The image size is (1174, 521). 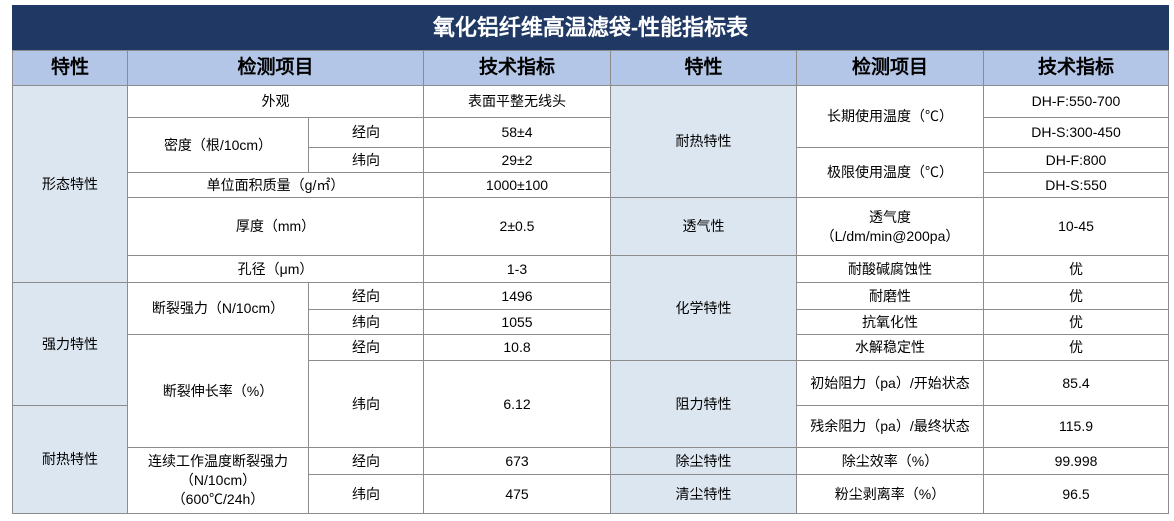 I want to click on table-cell: 表面平整无线头, so click(x=517, y=101).